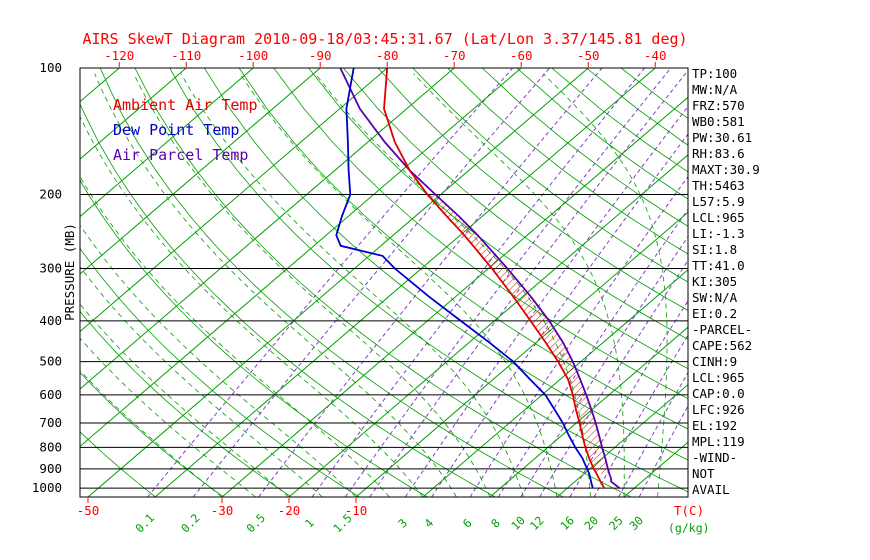 Image resolution: width=870 pixels, height=560 pixels. I want to click on stats-line-22: EL:192, so click(715, 425).